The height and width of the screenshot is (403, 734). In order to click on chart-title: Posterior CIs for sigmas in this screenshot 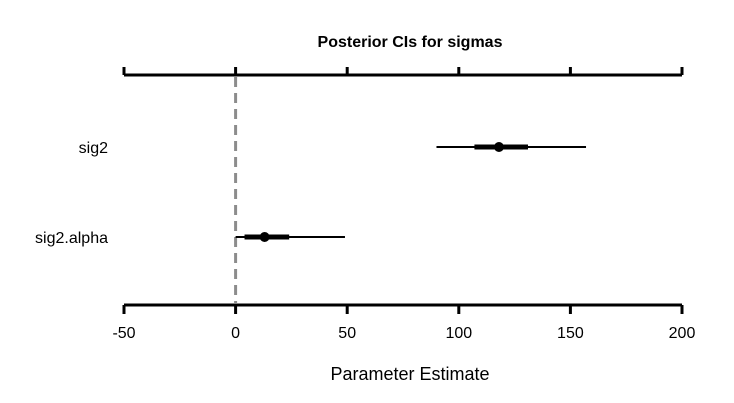, I will do `click(410, 42)`.